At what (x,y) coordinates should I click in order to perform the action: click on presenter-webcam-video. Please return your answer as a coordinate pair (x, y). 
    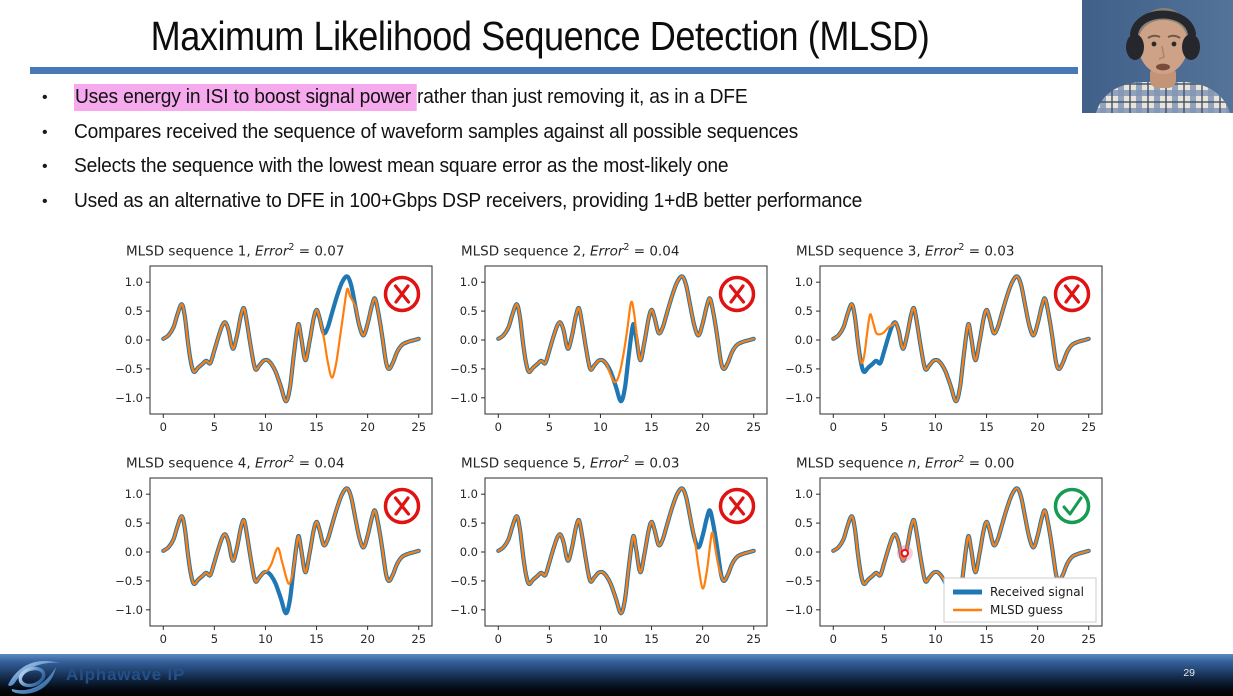
    Looking at the image, I should click on (1157, 56).